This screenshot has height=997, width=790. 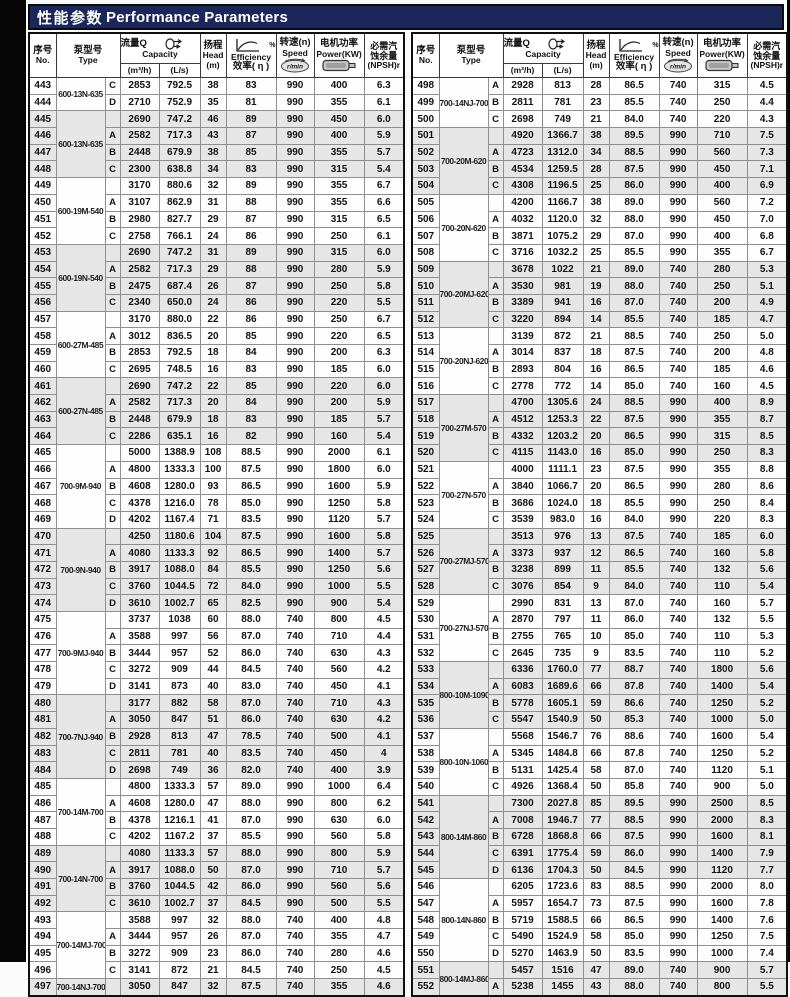 What do you see at coordinates (562, 703) in the screenshot?
I see `capacity-ls-value: 1605.1` at bounding box center [562, 703].